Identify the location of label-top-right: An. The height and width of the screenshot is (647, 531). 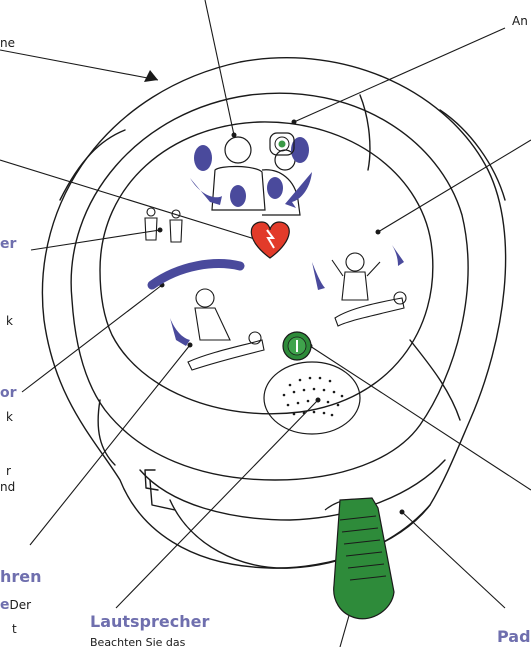
(520, 21).